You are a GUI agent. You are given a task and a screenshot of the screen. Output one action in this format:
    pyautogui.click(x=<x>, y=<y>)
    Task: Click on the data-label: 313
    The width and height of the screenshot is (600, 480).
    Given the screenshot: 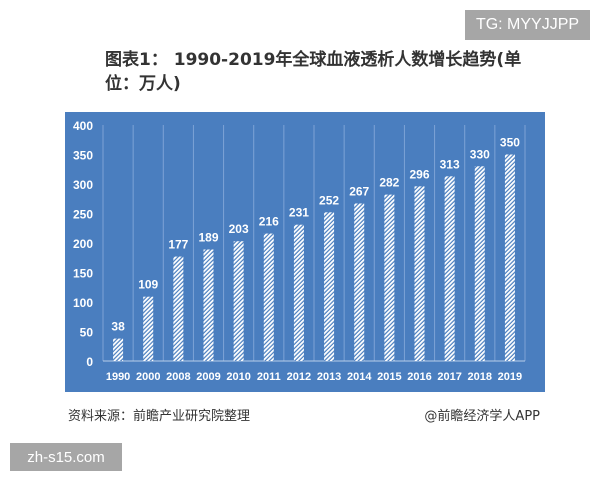 What is the action you would take?
    pyautogui.click(x=450, y=164)
    